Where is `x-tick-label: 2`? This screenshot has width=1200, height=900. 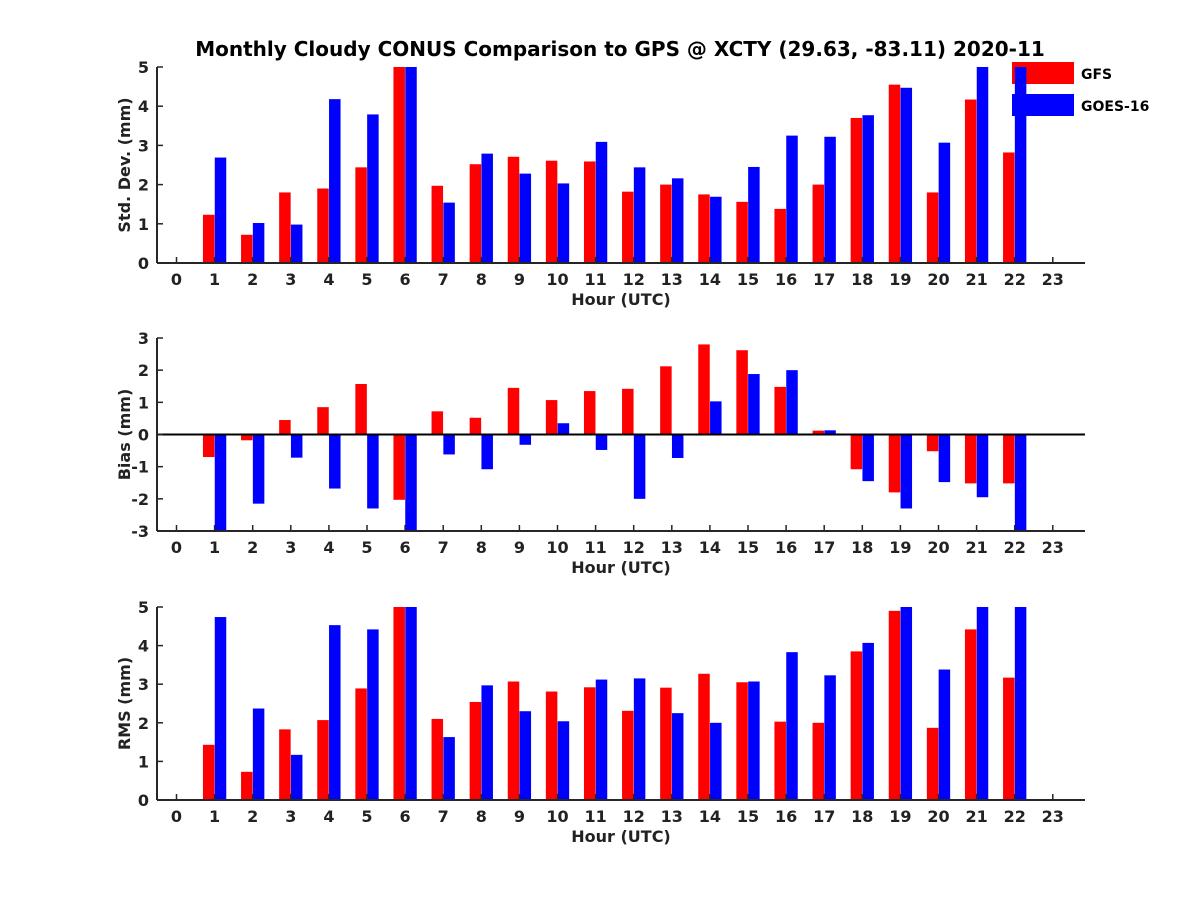 x-tick-label: 2 is located at coordinates (252, 547).